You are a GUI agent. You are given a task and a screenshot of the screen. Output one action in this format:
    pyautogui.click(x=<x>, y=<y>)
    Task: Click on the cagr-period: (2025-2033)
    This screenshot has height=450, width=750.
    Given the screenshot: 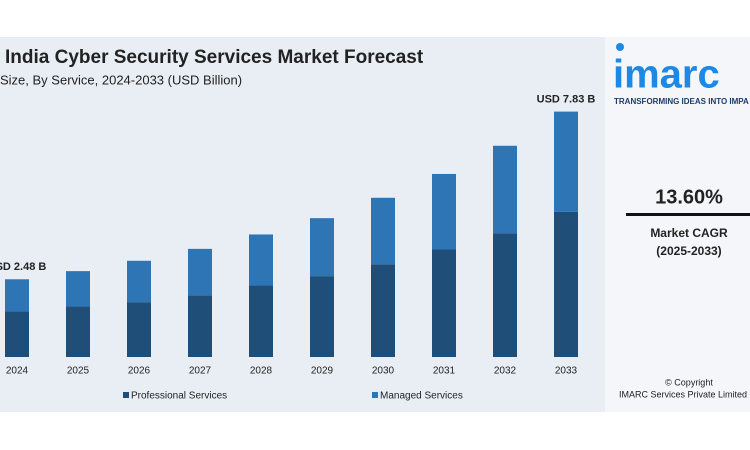 What is the action you would take?
    pyautogui.click(x=688, y=251)
    